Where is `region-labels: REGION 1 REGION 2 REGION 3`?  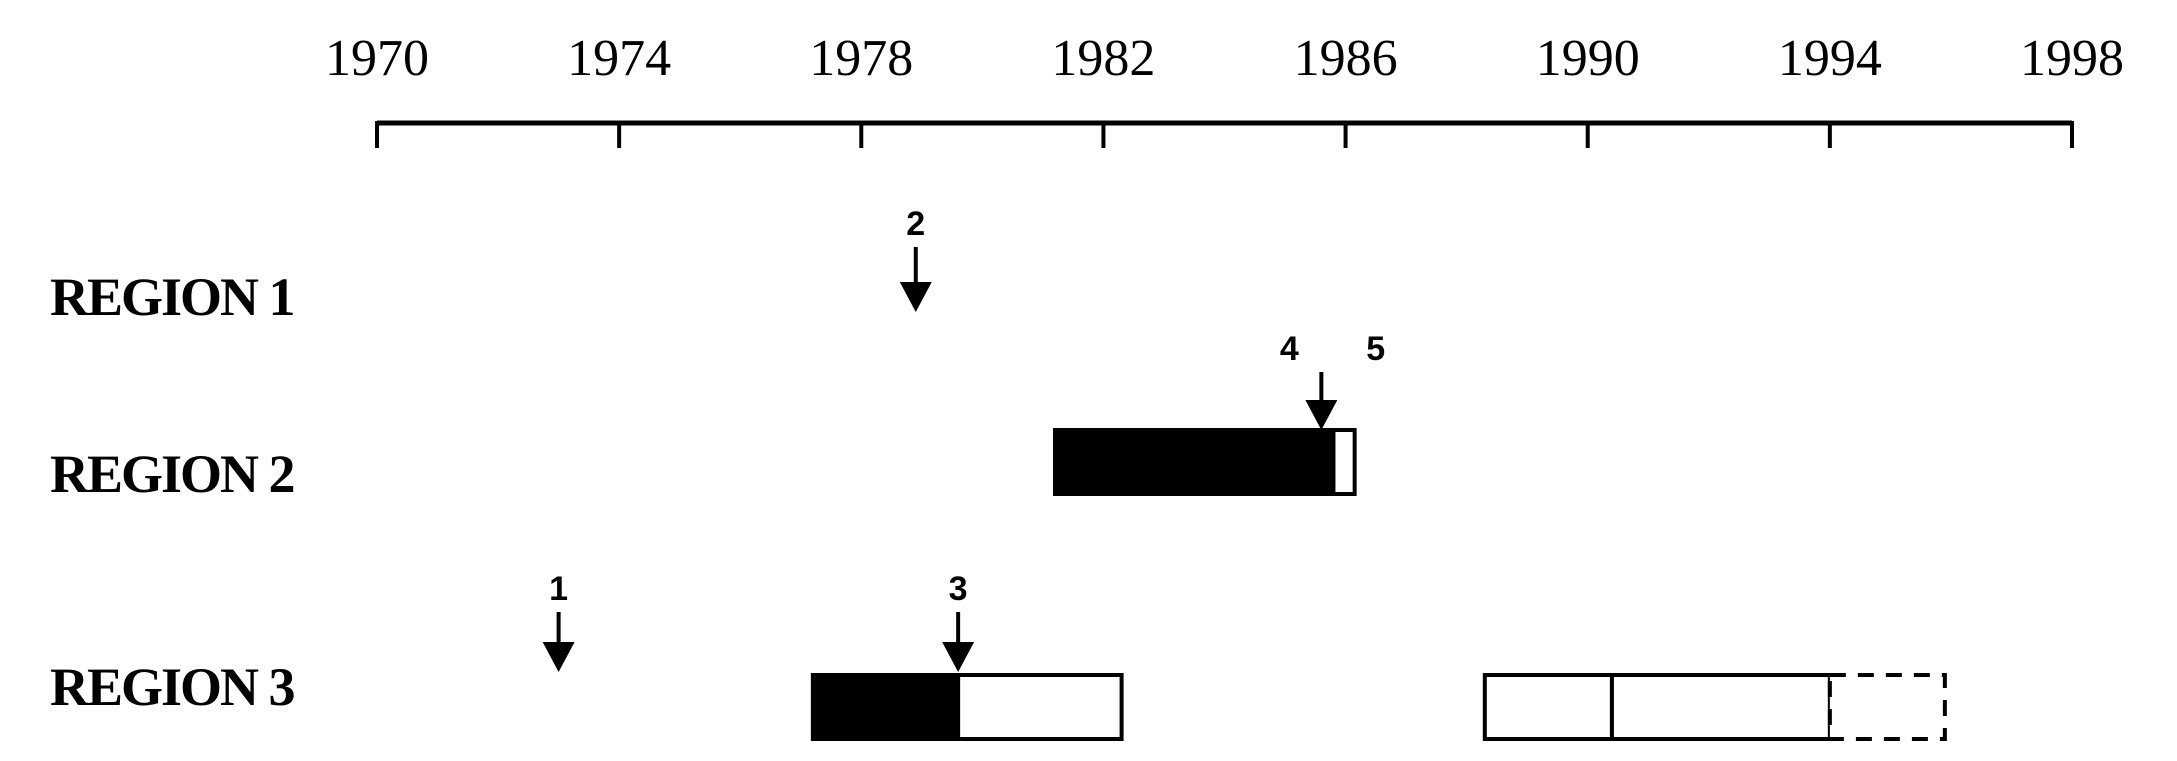 region-labels: REGION 1 REGION 2 REGION 3 is located at coordinates (173, 492).